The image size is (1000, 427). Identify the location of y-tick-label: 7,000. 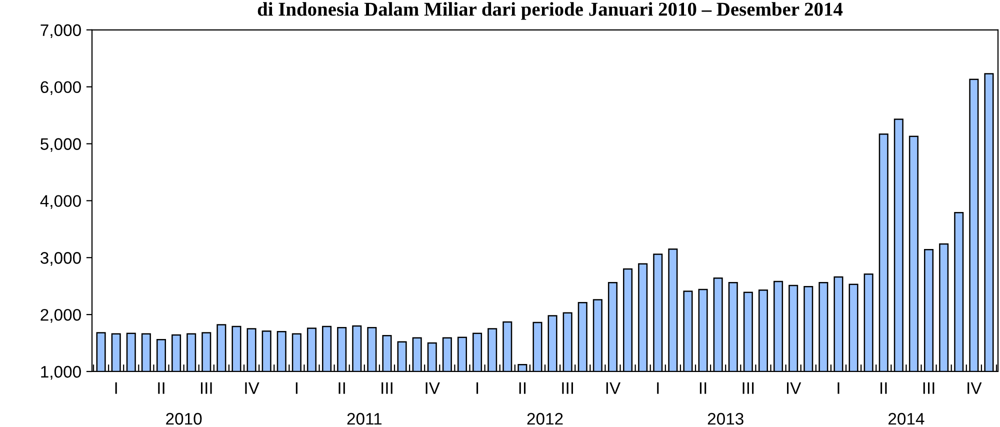
(60, 31).